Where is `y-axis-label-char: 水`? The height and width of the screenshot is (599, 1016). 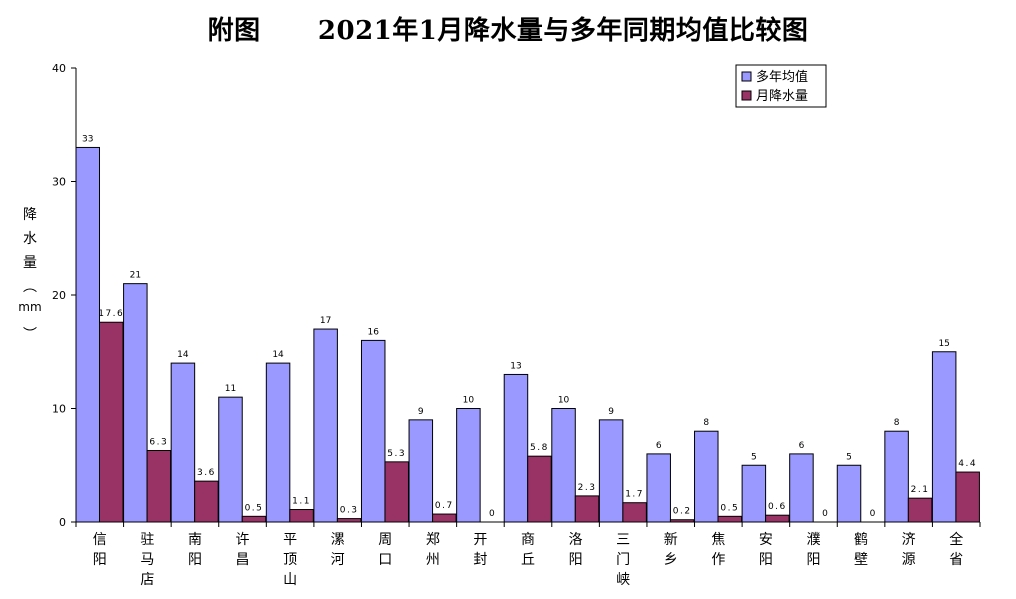
y-axis-label-char: 水 is located at coordinates (30, 239).